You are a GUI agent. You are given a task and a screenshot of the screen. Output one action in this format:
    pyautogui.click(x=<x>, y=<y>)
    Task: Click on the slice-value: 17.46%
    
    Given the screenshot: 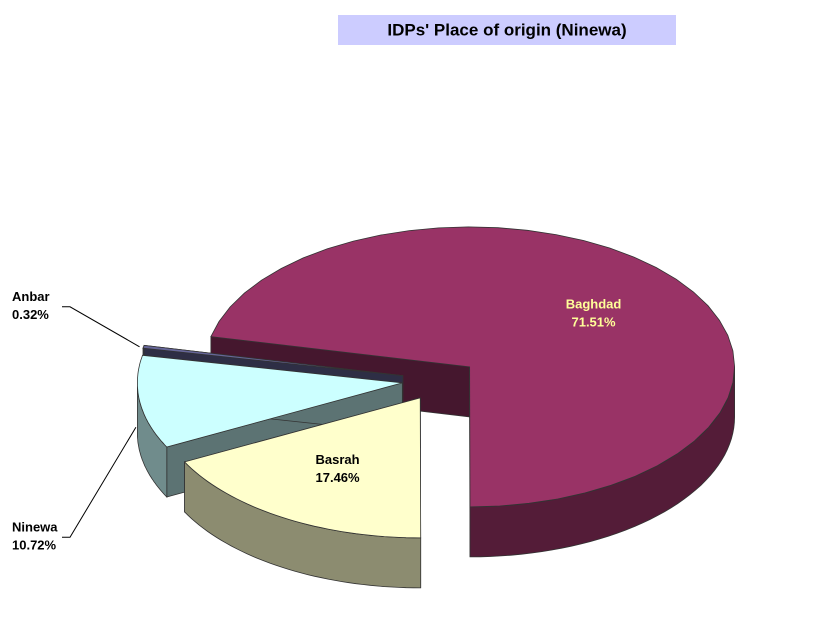 What is the action you would take?
    pyautogui.click(x=338, y=477)
    